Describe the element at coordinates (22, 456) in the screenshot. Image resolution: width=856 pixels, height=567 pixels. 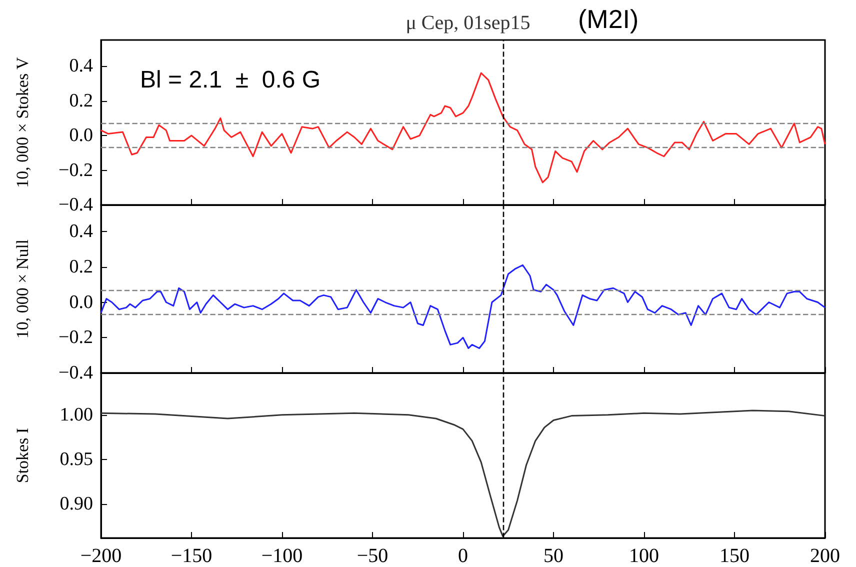
I see `y-axis-title: Stokes I` at that location.